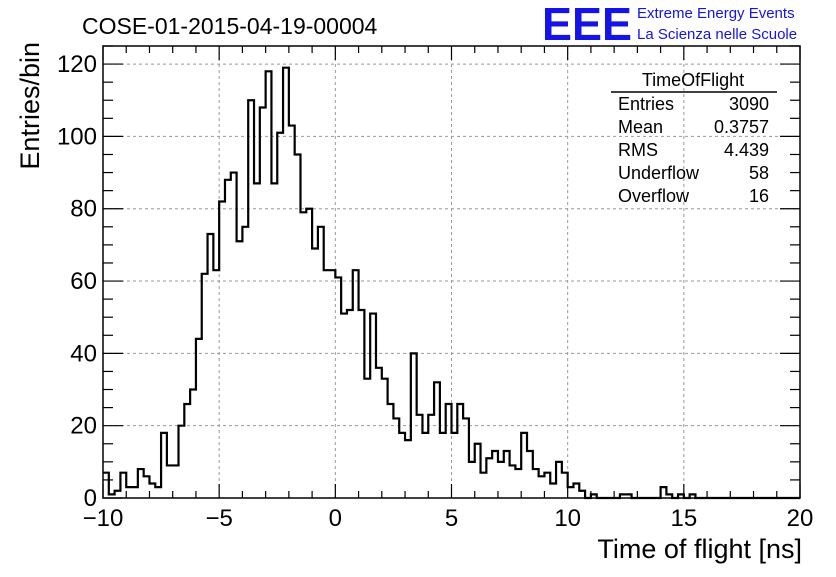  Describe the element at coordinates (103, 518) in the screenshot. I see `x-tick-label: −10` at that location.